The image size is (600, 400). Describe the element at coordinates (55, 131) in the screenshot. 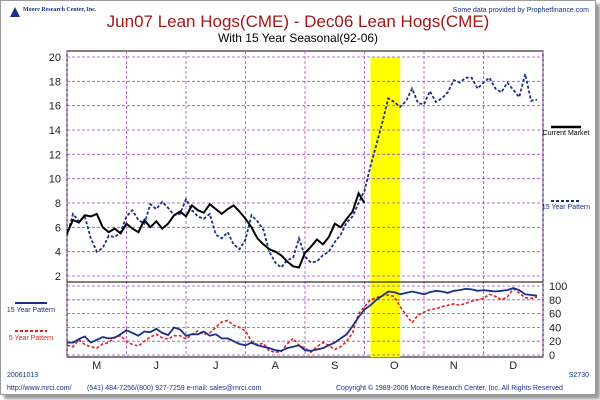

I see `y-tick-label: 14` at that location.